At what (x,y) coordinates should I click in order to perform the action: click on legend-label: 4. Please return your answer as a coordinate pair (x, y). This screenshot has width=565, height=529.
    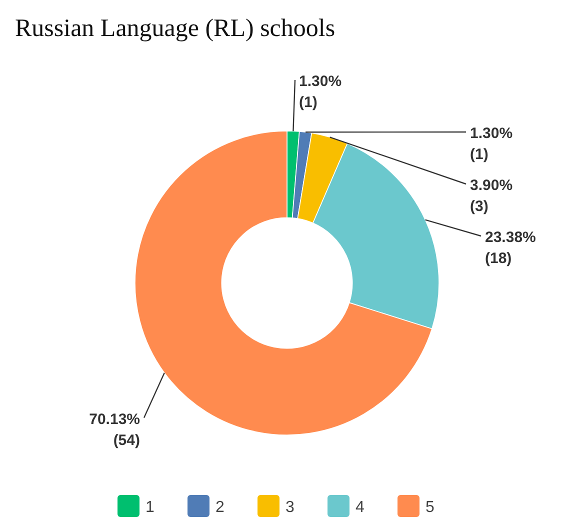
    Looking at the image, I should click on (360, 507).